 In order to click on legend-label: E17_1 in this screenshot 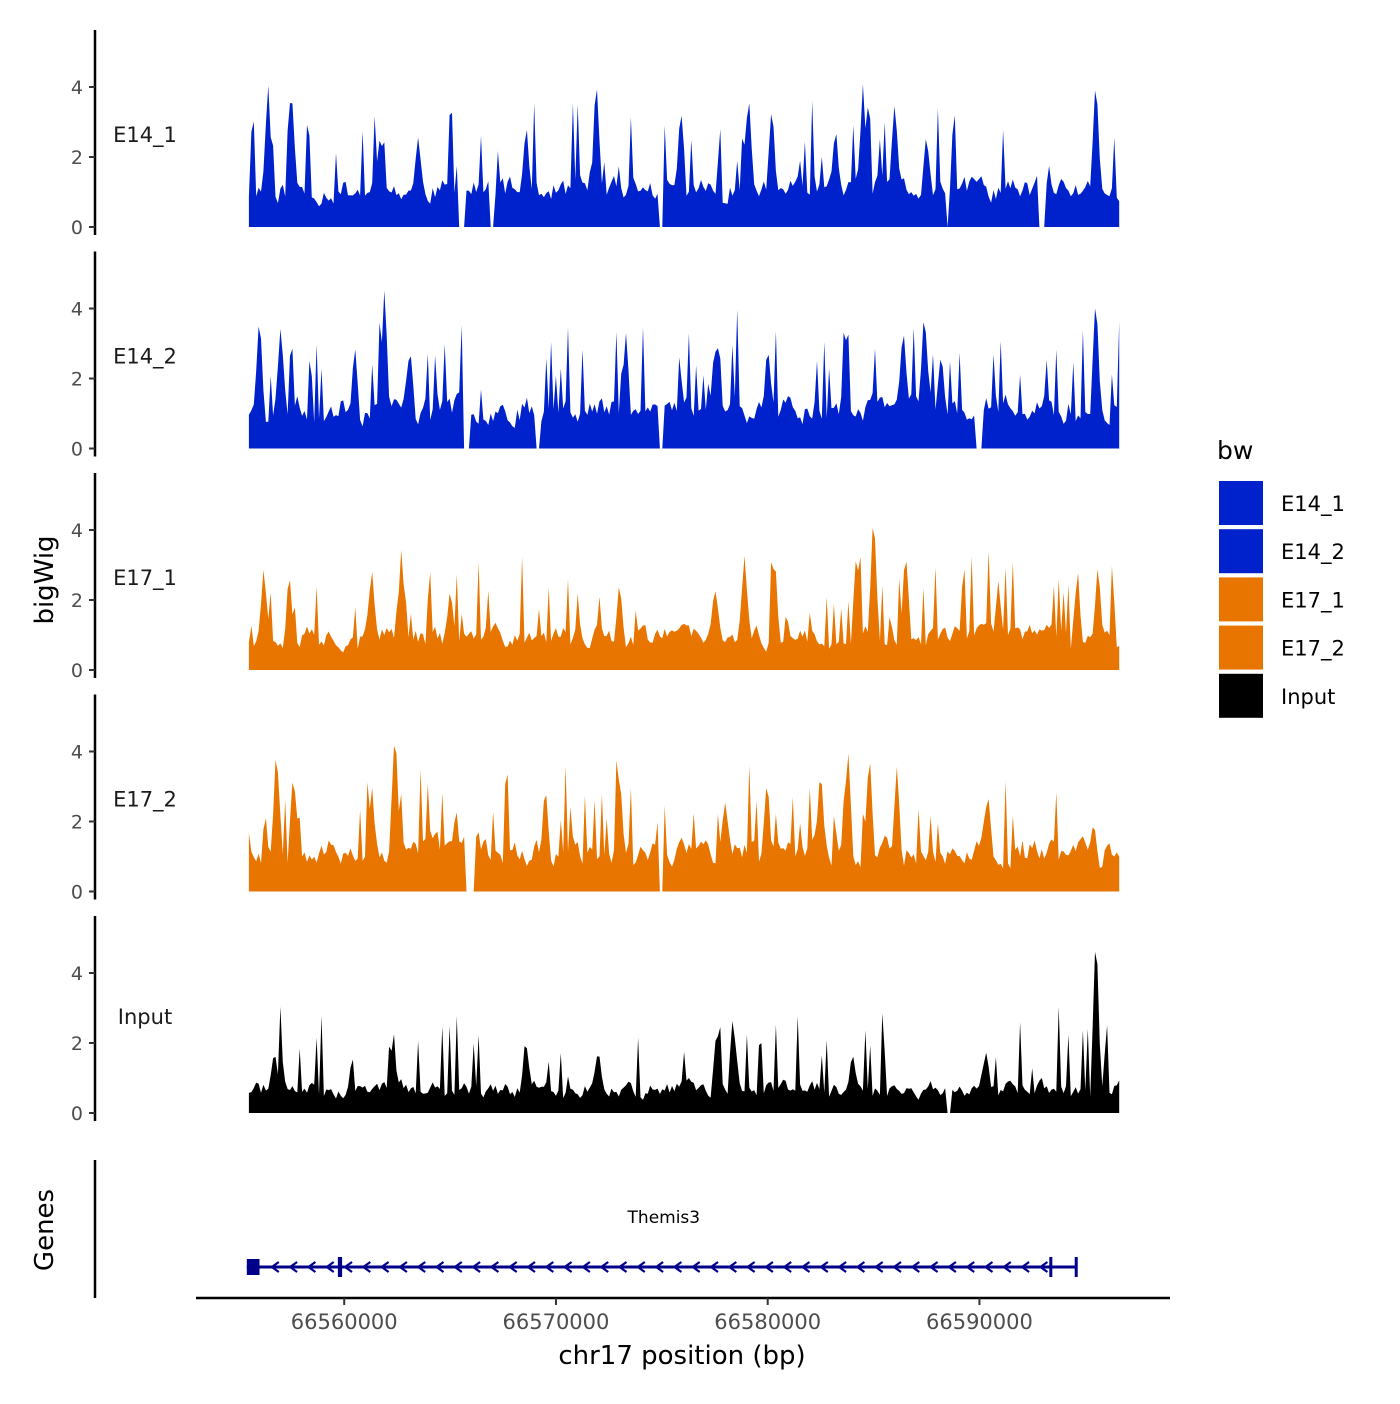, I will do `click(1313, 600)`.